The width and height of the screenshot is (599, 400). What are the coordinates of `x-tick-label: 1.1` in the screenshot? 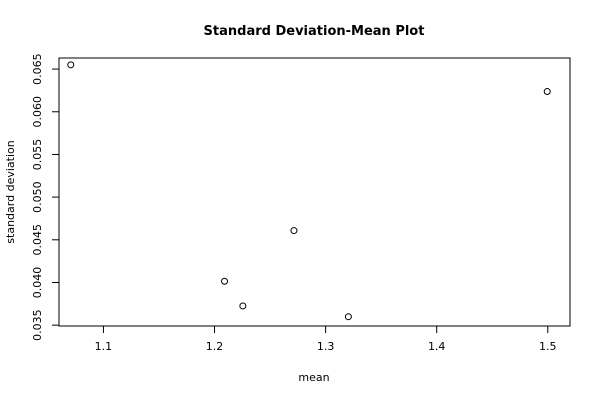 It's located at (104, 346).